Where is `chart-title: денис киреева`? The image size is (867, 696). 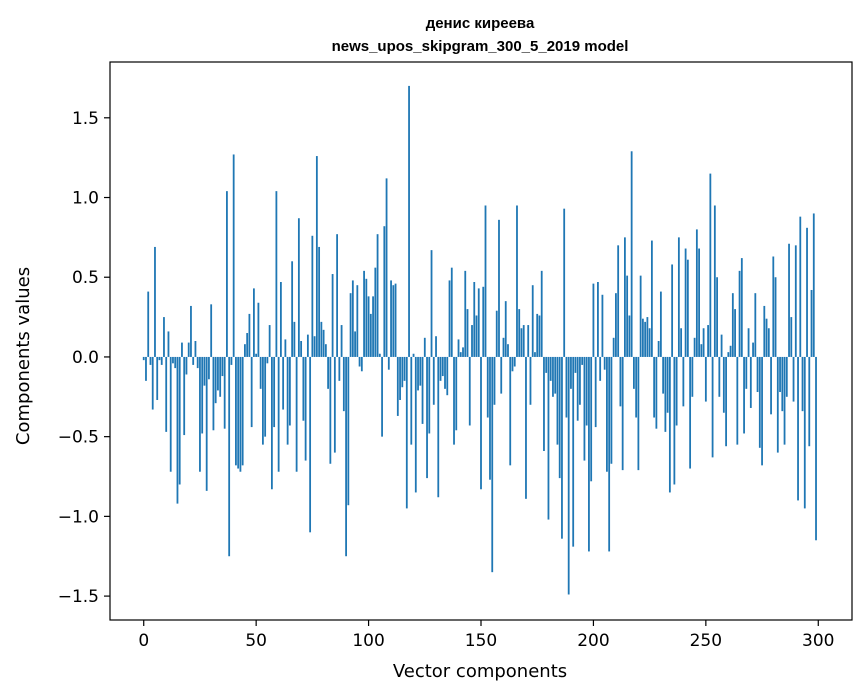
chart-title: денис киреева is located at coordinates (480, 23).